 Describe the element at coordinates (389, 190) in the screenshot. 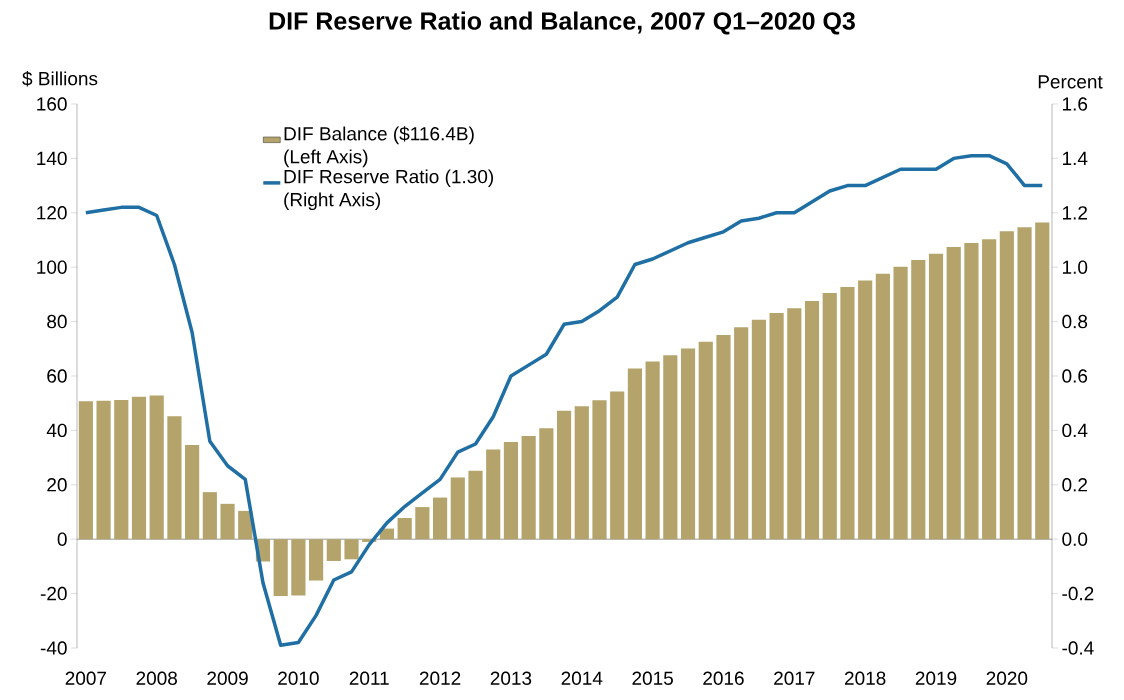

I see `legend-label: DIF Reserve Ratio (1.30) (Right Axis)` at that location.